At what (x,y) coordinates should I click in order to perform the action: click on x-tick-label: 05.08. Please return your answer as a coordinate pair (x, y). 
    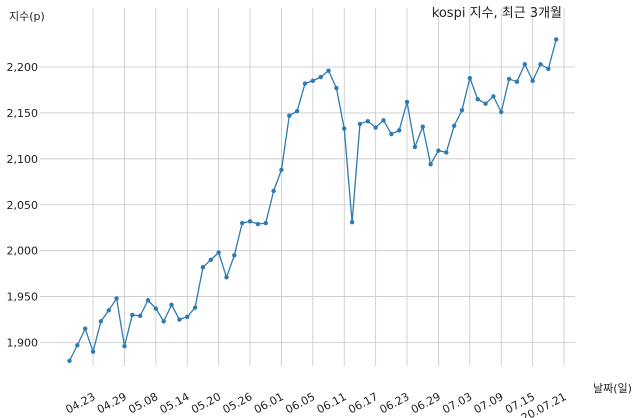
    Looking at the image, I should click on (143, 403).